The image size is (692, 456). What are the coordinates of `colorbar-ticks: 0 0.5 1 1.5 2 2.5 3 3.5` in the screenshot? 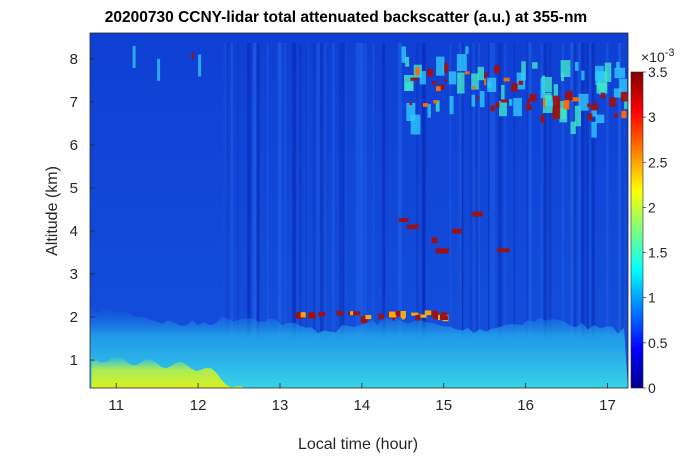 It's located at (655, 230).